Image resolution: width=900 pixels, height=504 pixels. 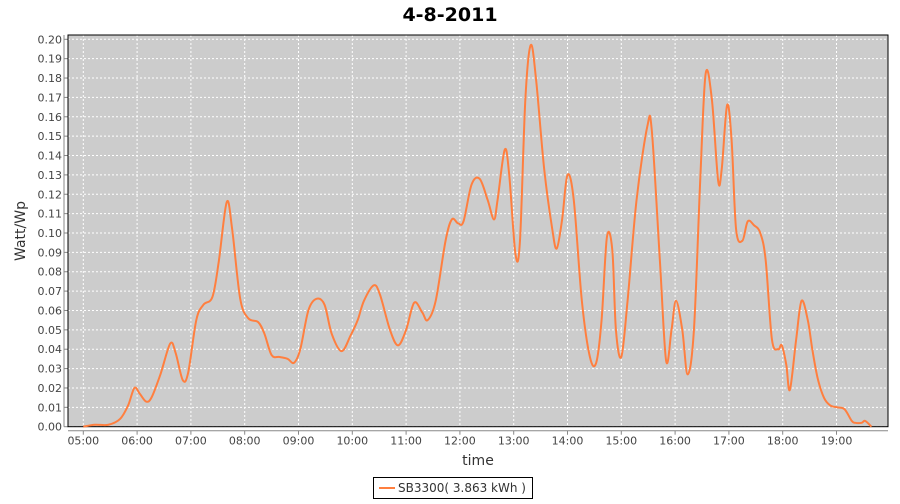 What do you see at coordinates (462, 488) in the screenshot?
I see `legend-label: SB3300( 3.863 kWh )` at bounding box center [462, 488].